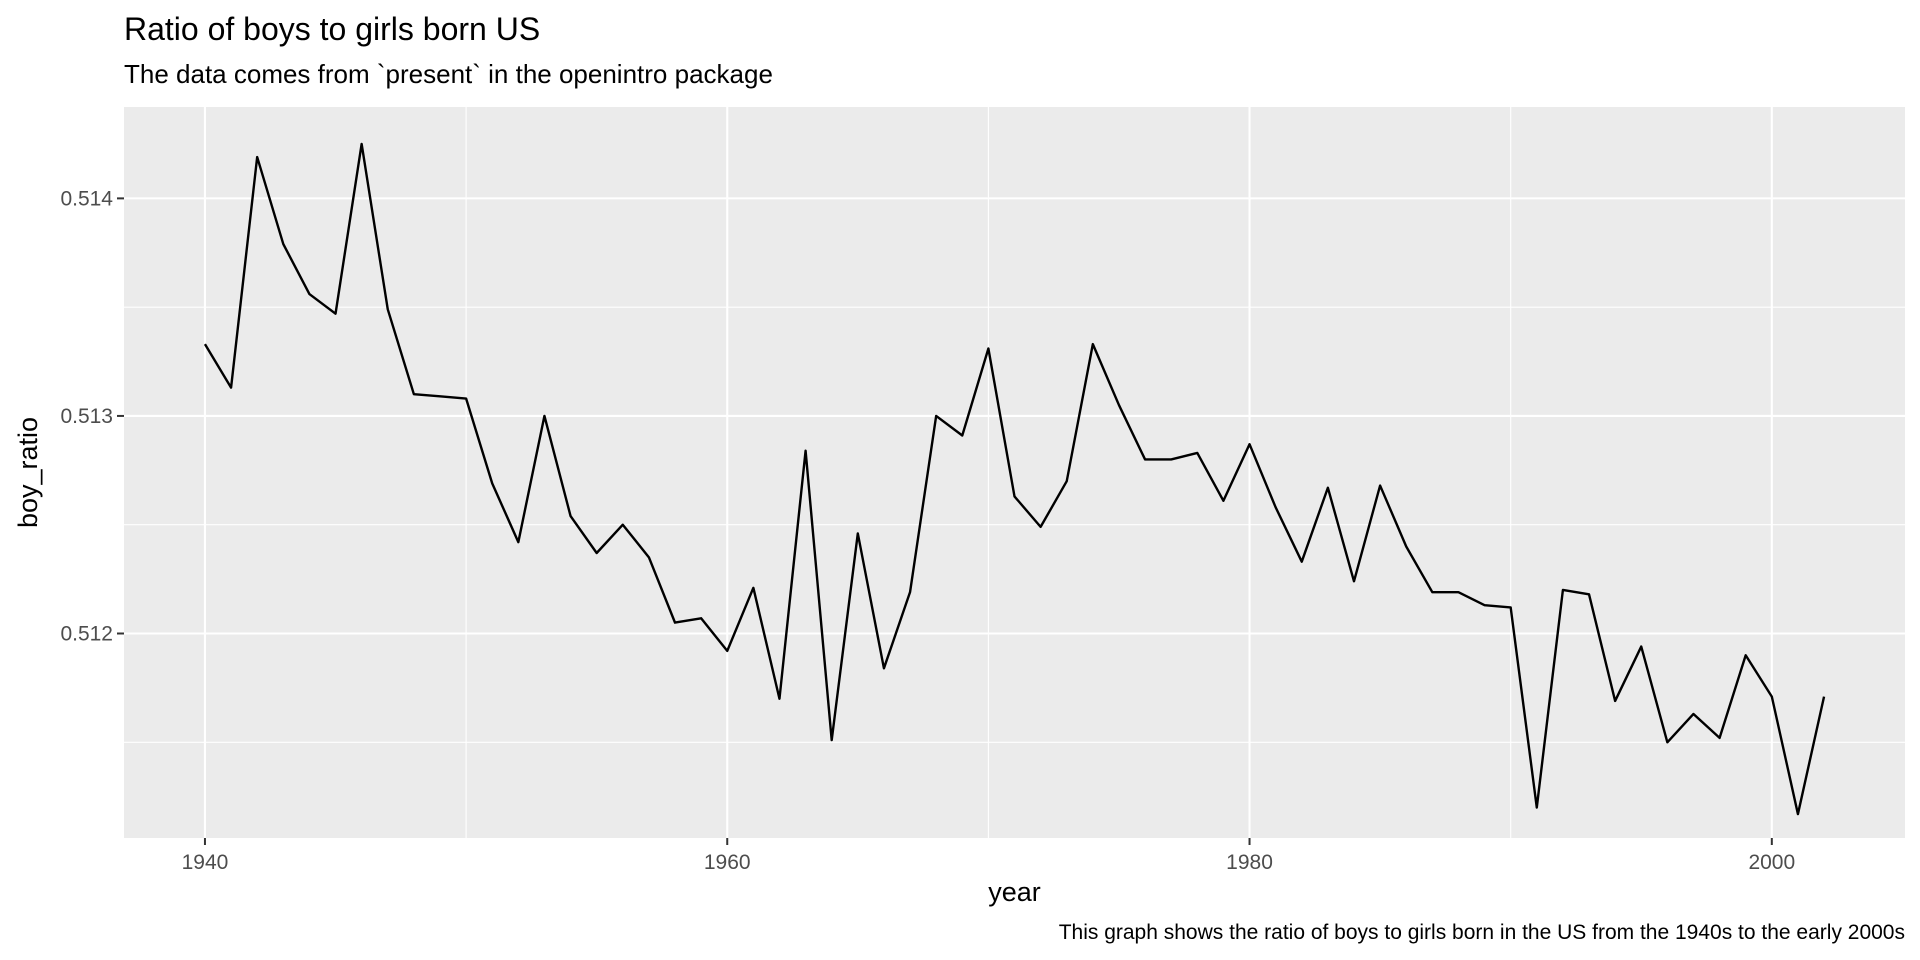 The width and height of the screenshot is (1920, 960). I want to click on y-axis: 0.512 0.513 0.514, so click(92, 416).